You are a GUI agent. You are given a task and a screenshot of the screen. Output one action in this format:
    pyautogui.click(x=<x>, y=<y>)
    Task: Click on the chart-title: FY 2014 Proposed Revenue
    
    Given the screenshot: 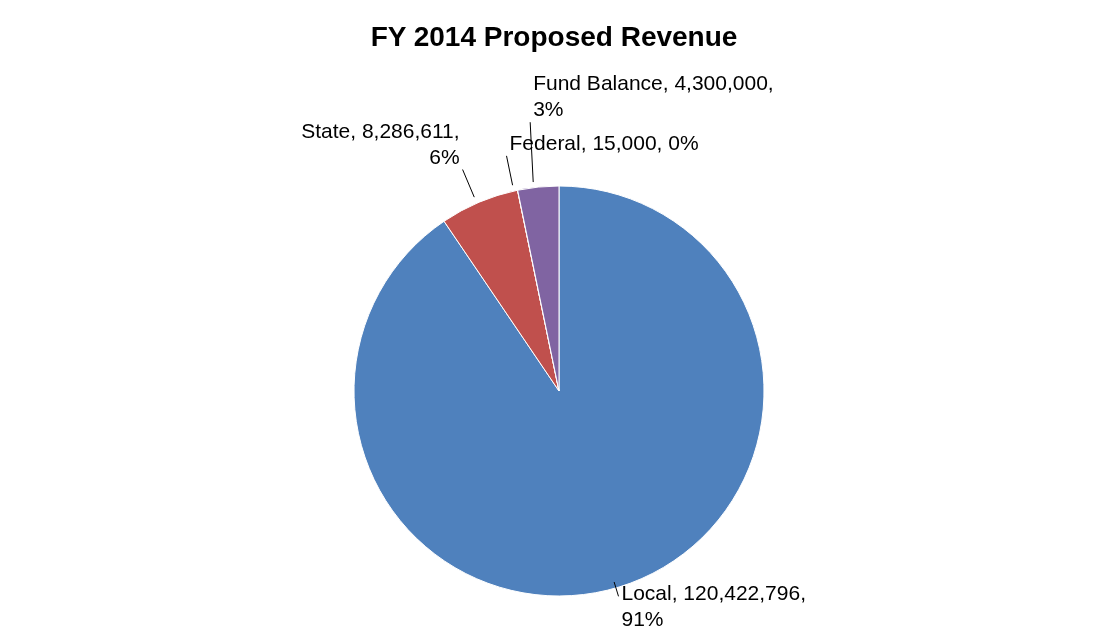 What is the action you would take?
    pyautogui.click(x=554, y=36)
    